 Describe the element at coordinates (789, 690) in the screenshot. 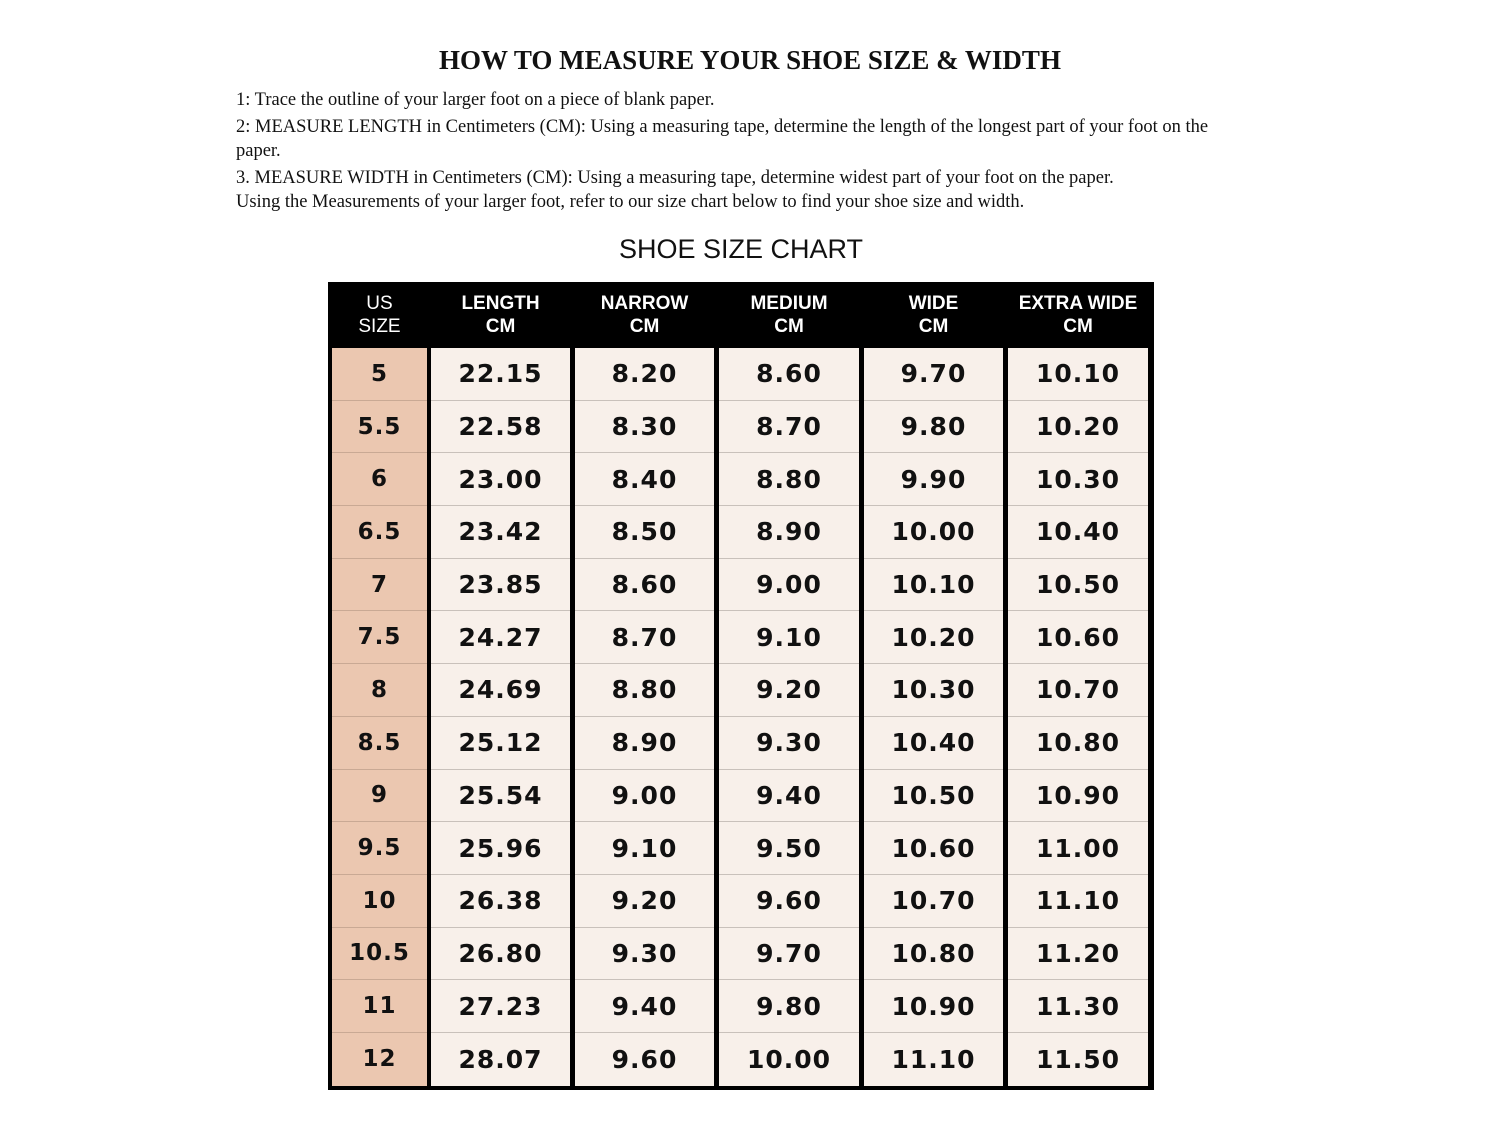

I see `table-cell-medium: 9.20` at that location.